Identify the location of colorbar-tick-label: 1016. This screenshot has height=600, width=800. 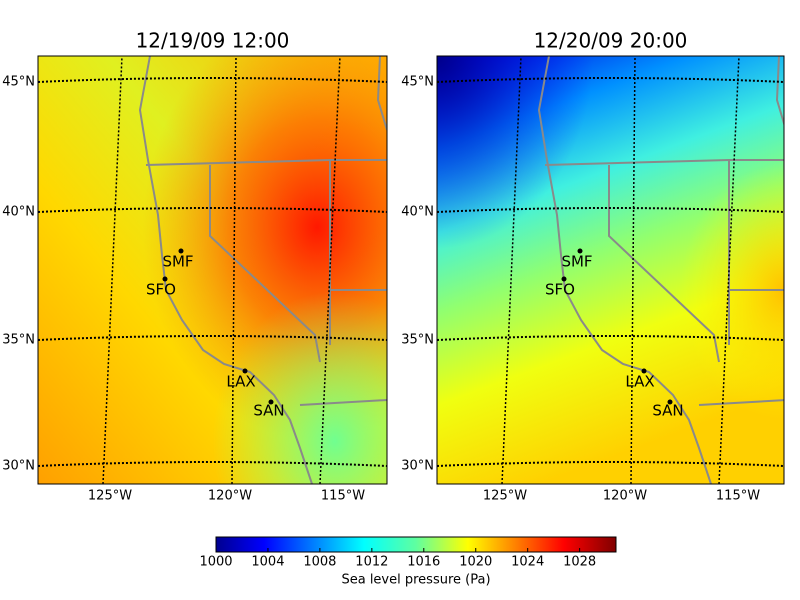
(423, 562).